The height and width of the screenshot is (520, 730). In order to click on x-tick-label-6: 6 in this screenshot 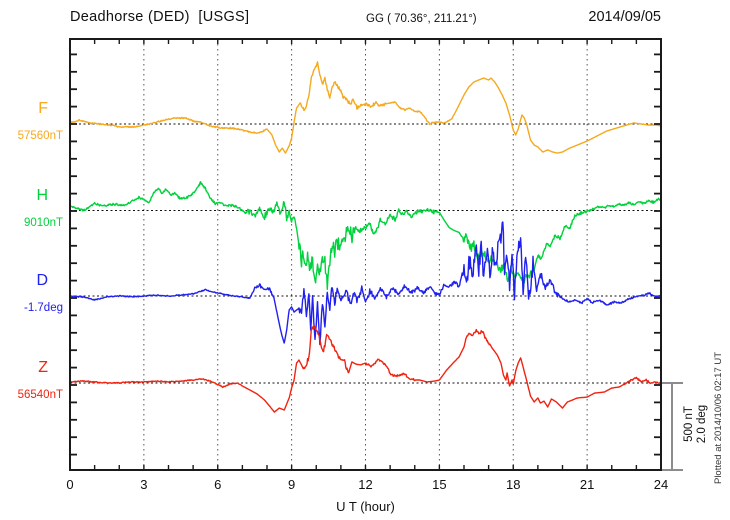, I will do `click(217, 484)`.